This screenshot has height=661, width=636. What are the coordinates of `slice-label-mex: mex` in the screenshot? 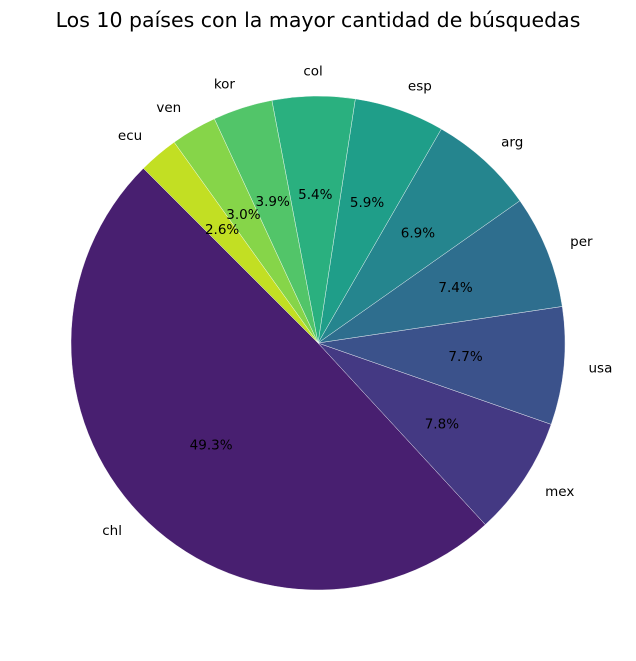 It's located at (559, 492).